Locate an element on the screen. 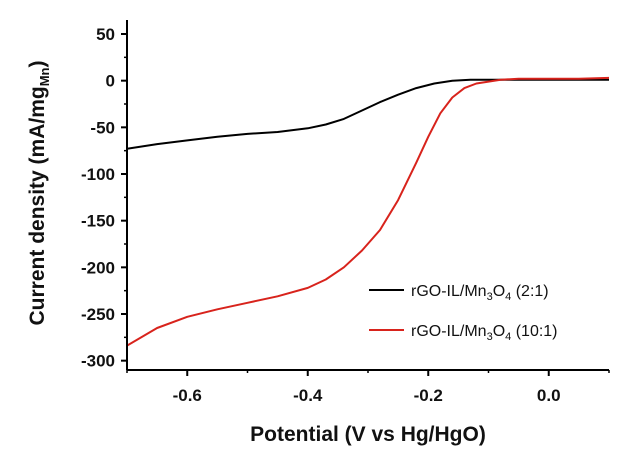  legend-label-series-1-sub1: 3 is located at coordinates (490, 297).